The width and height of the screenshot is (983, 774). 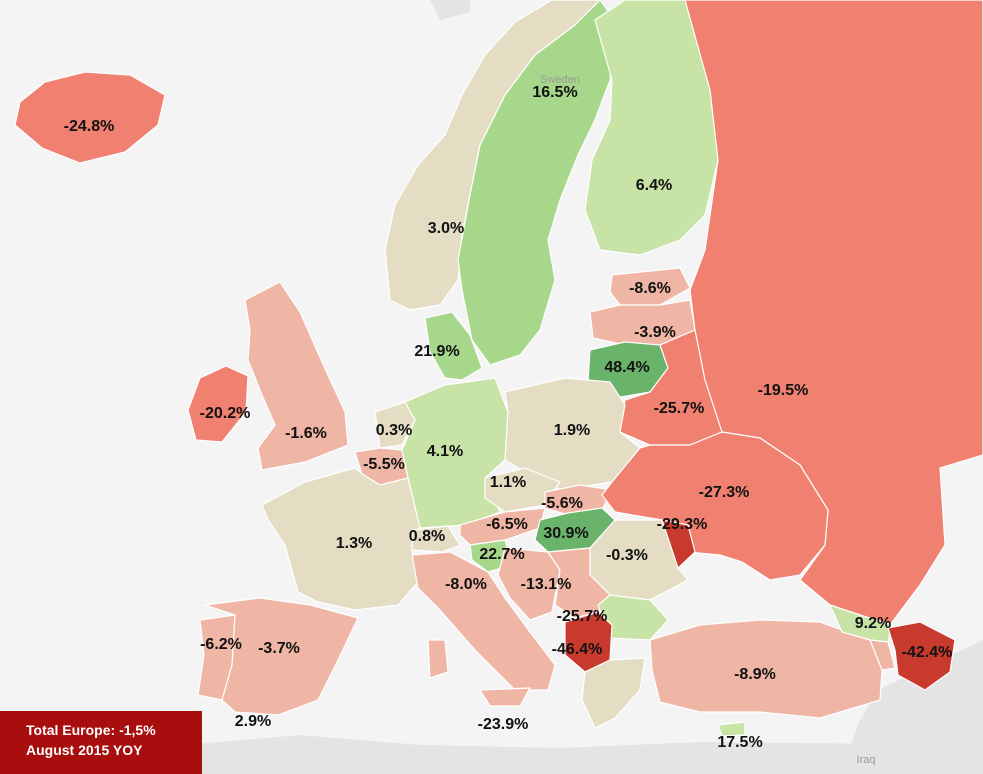 I want to click on value-label-serbia: -25.7%, so click(x=582, y=616).